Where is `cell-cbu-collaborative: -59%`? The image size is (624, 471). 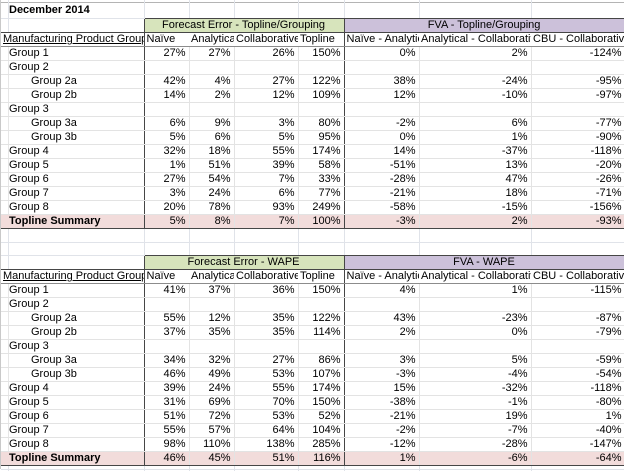 cell-cbu-collaborative: -59% is located at coordinates (577, 360).